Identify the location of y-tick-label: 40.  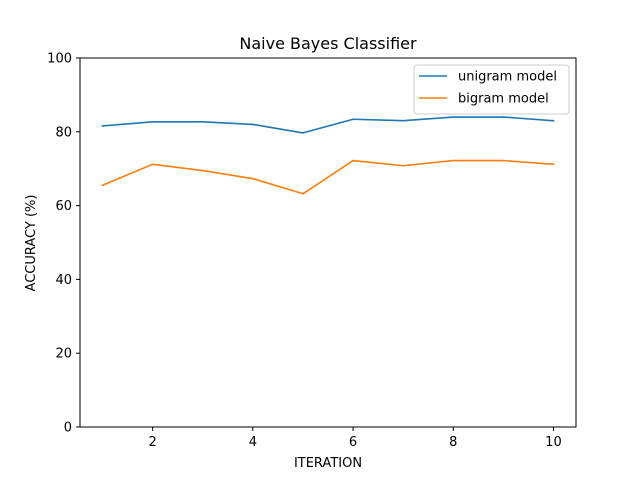
(63, 280).